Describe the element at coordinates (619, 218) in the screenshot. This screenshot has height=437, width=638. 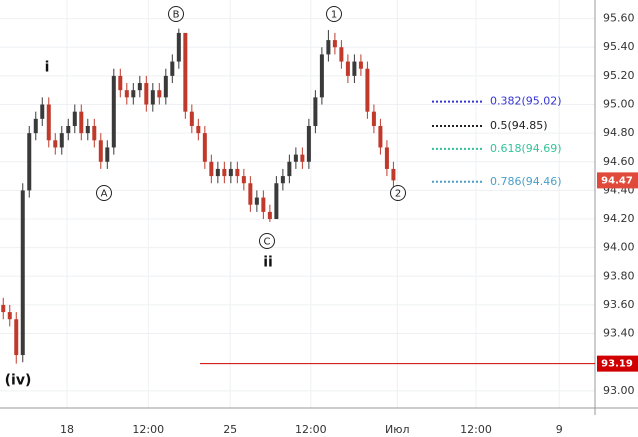
I see `y-tick-label: 94.20` at that location.